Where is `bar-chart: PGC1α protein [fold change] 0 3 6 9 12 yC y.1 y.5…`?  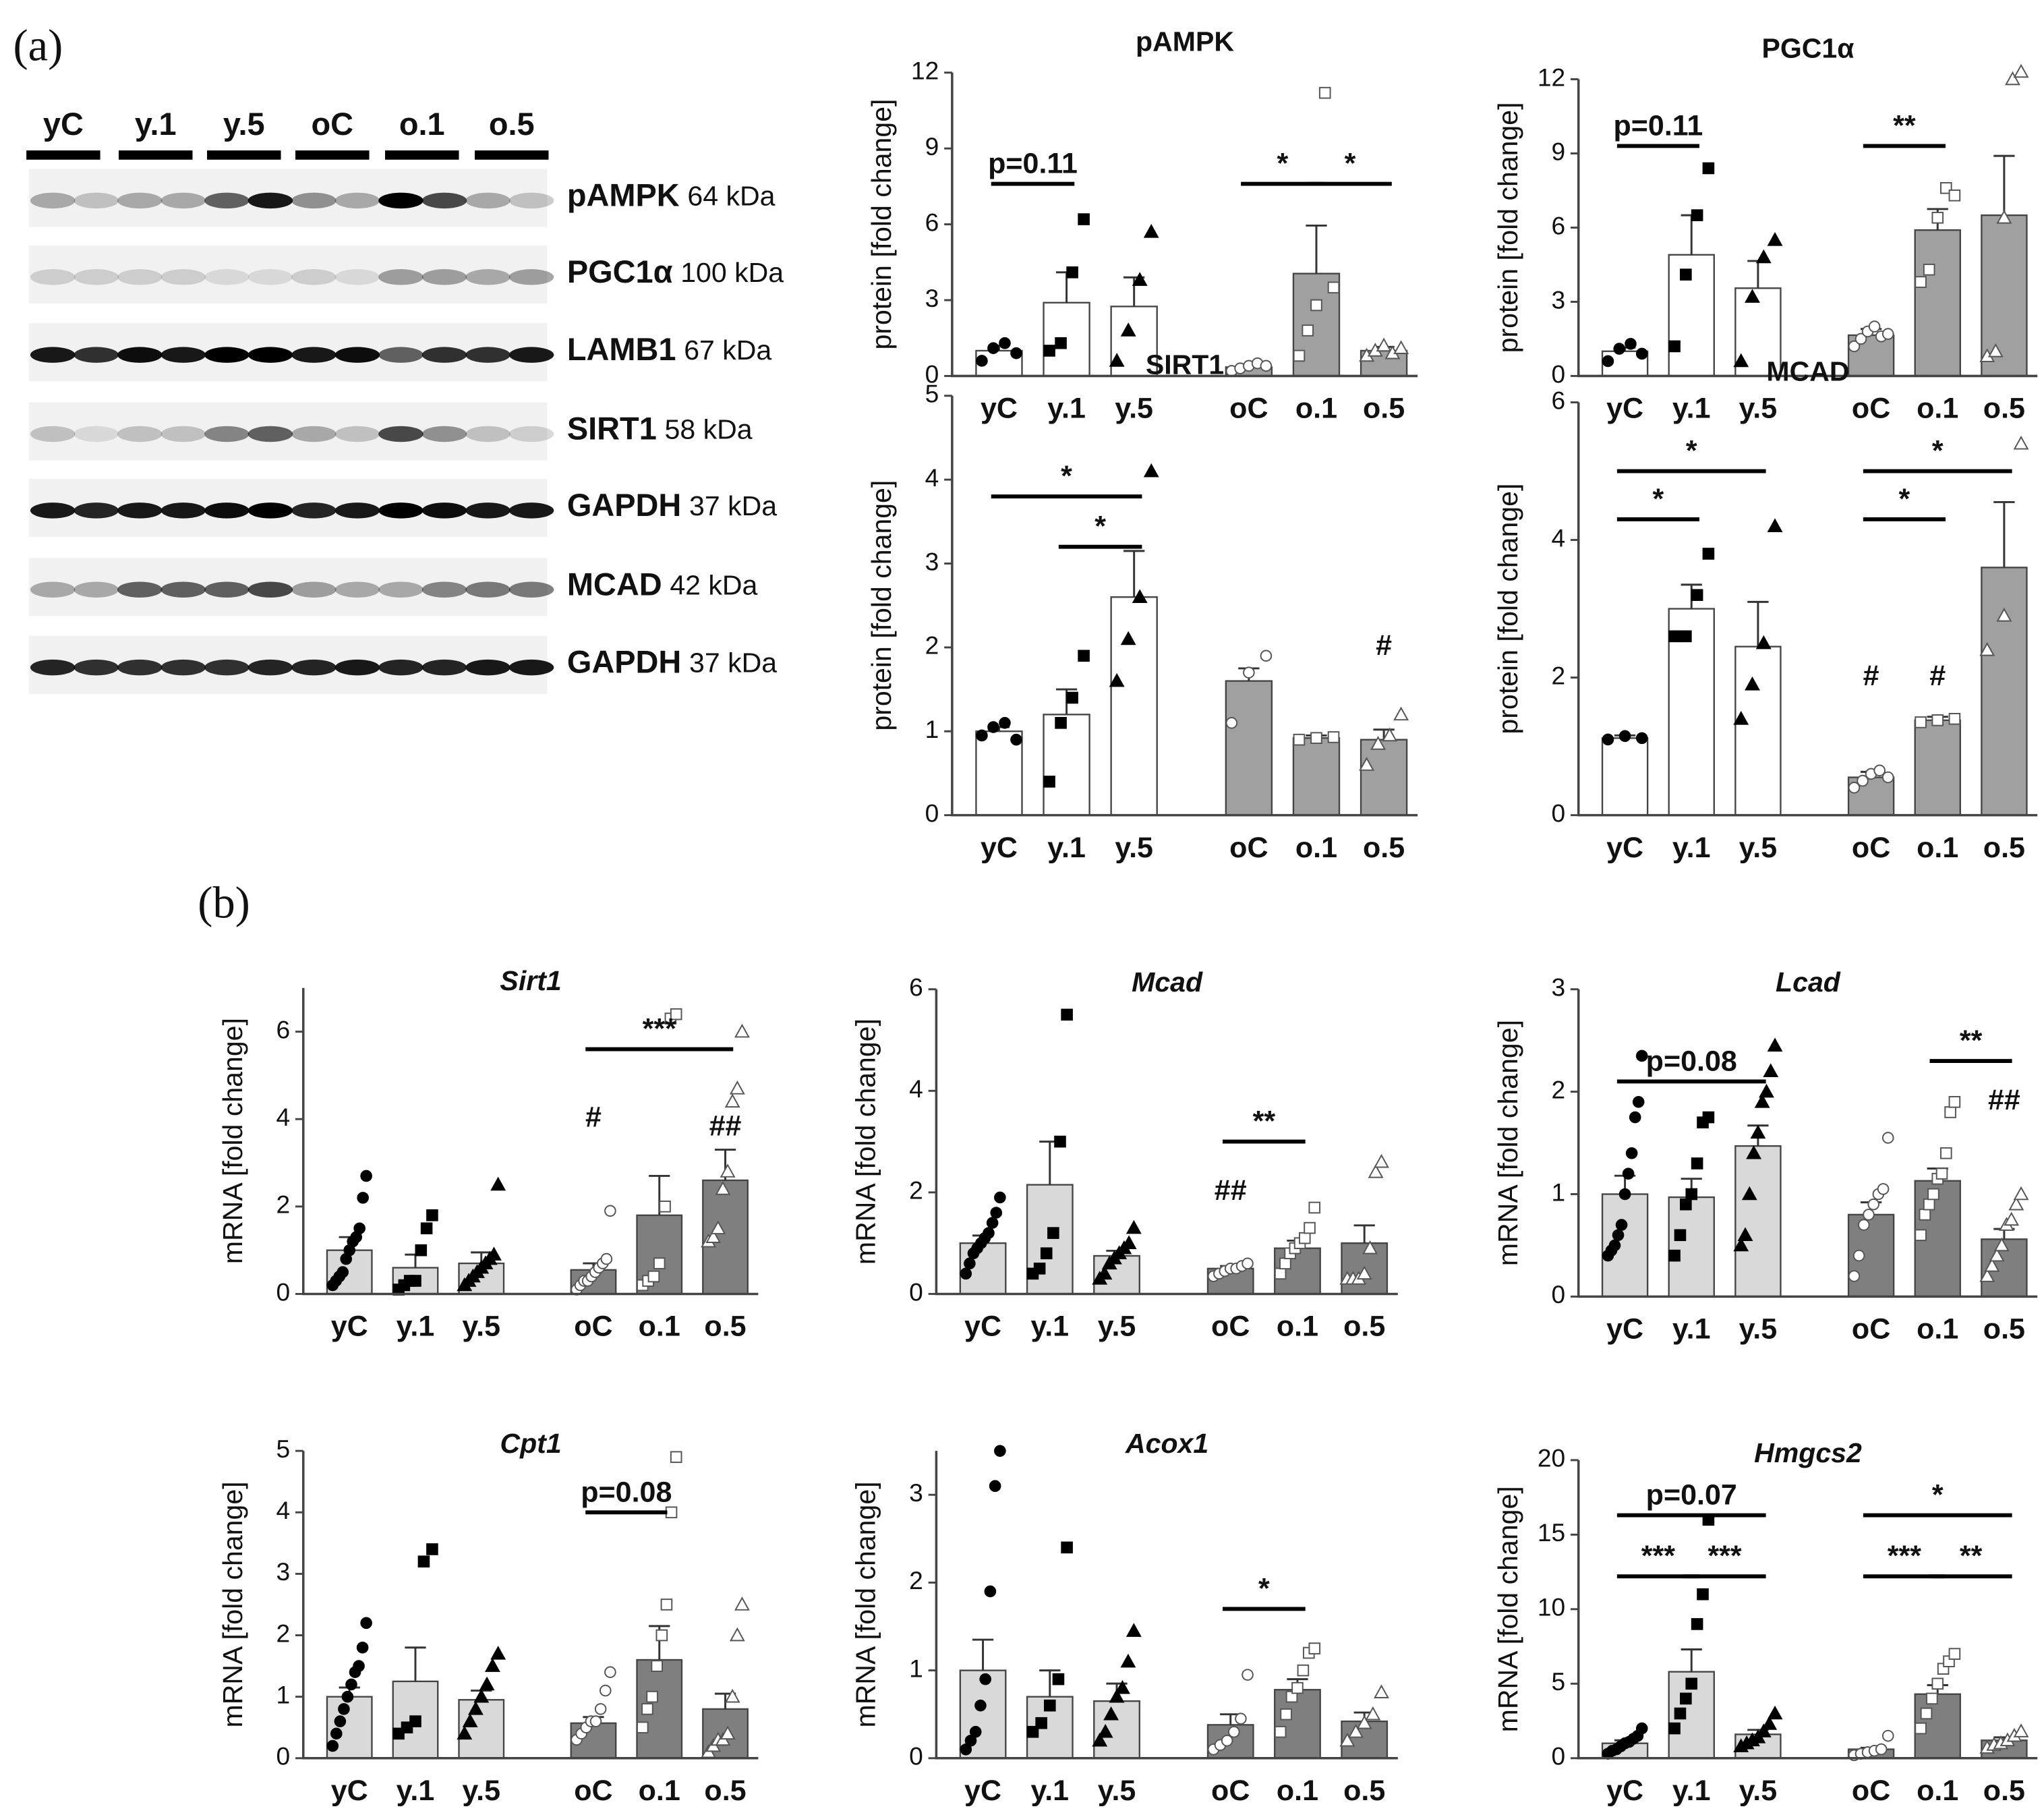
bar-chart: PGC1α protein [fold change] 0 3 6 9 12 yC y.1 y.5… is located at coordinates (1765, 229).